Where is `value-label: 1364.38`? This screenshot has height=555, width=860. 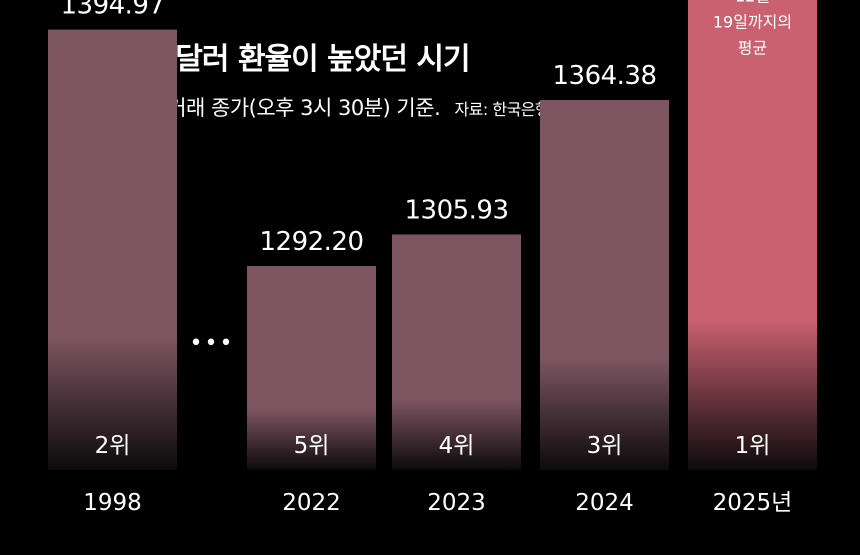 value-label: 1364.38 is located at coordinates (604, 76).